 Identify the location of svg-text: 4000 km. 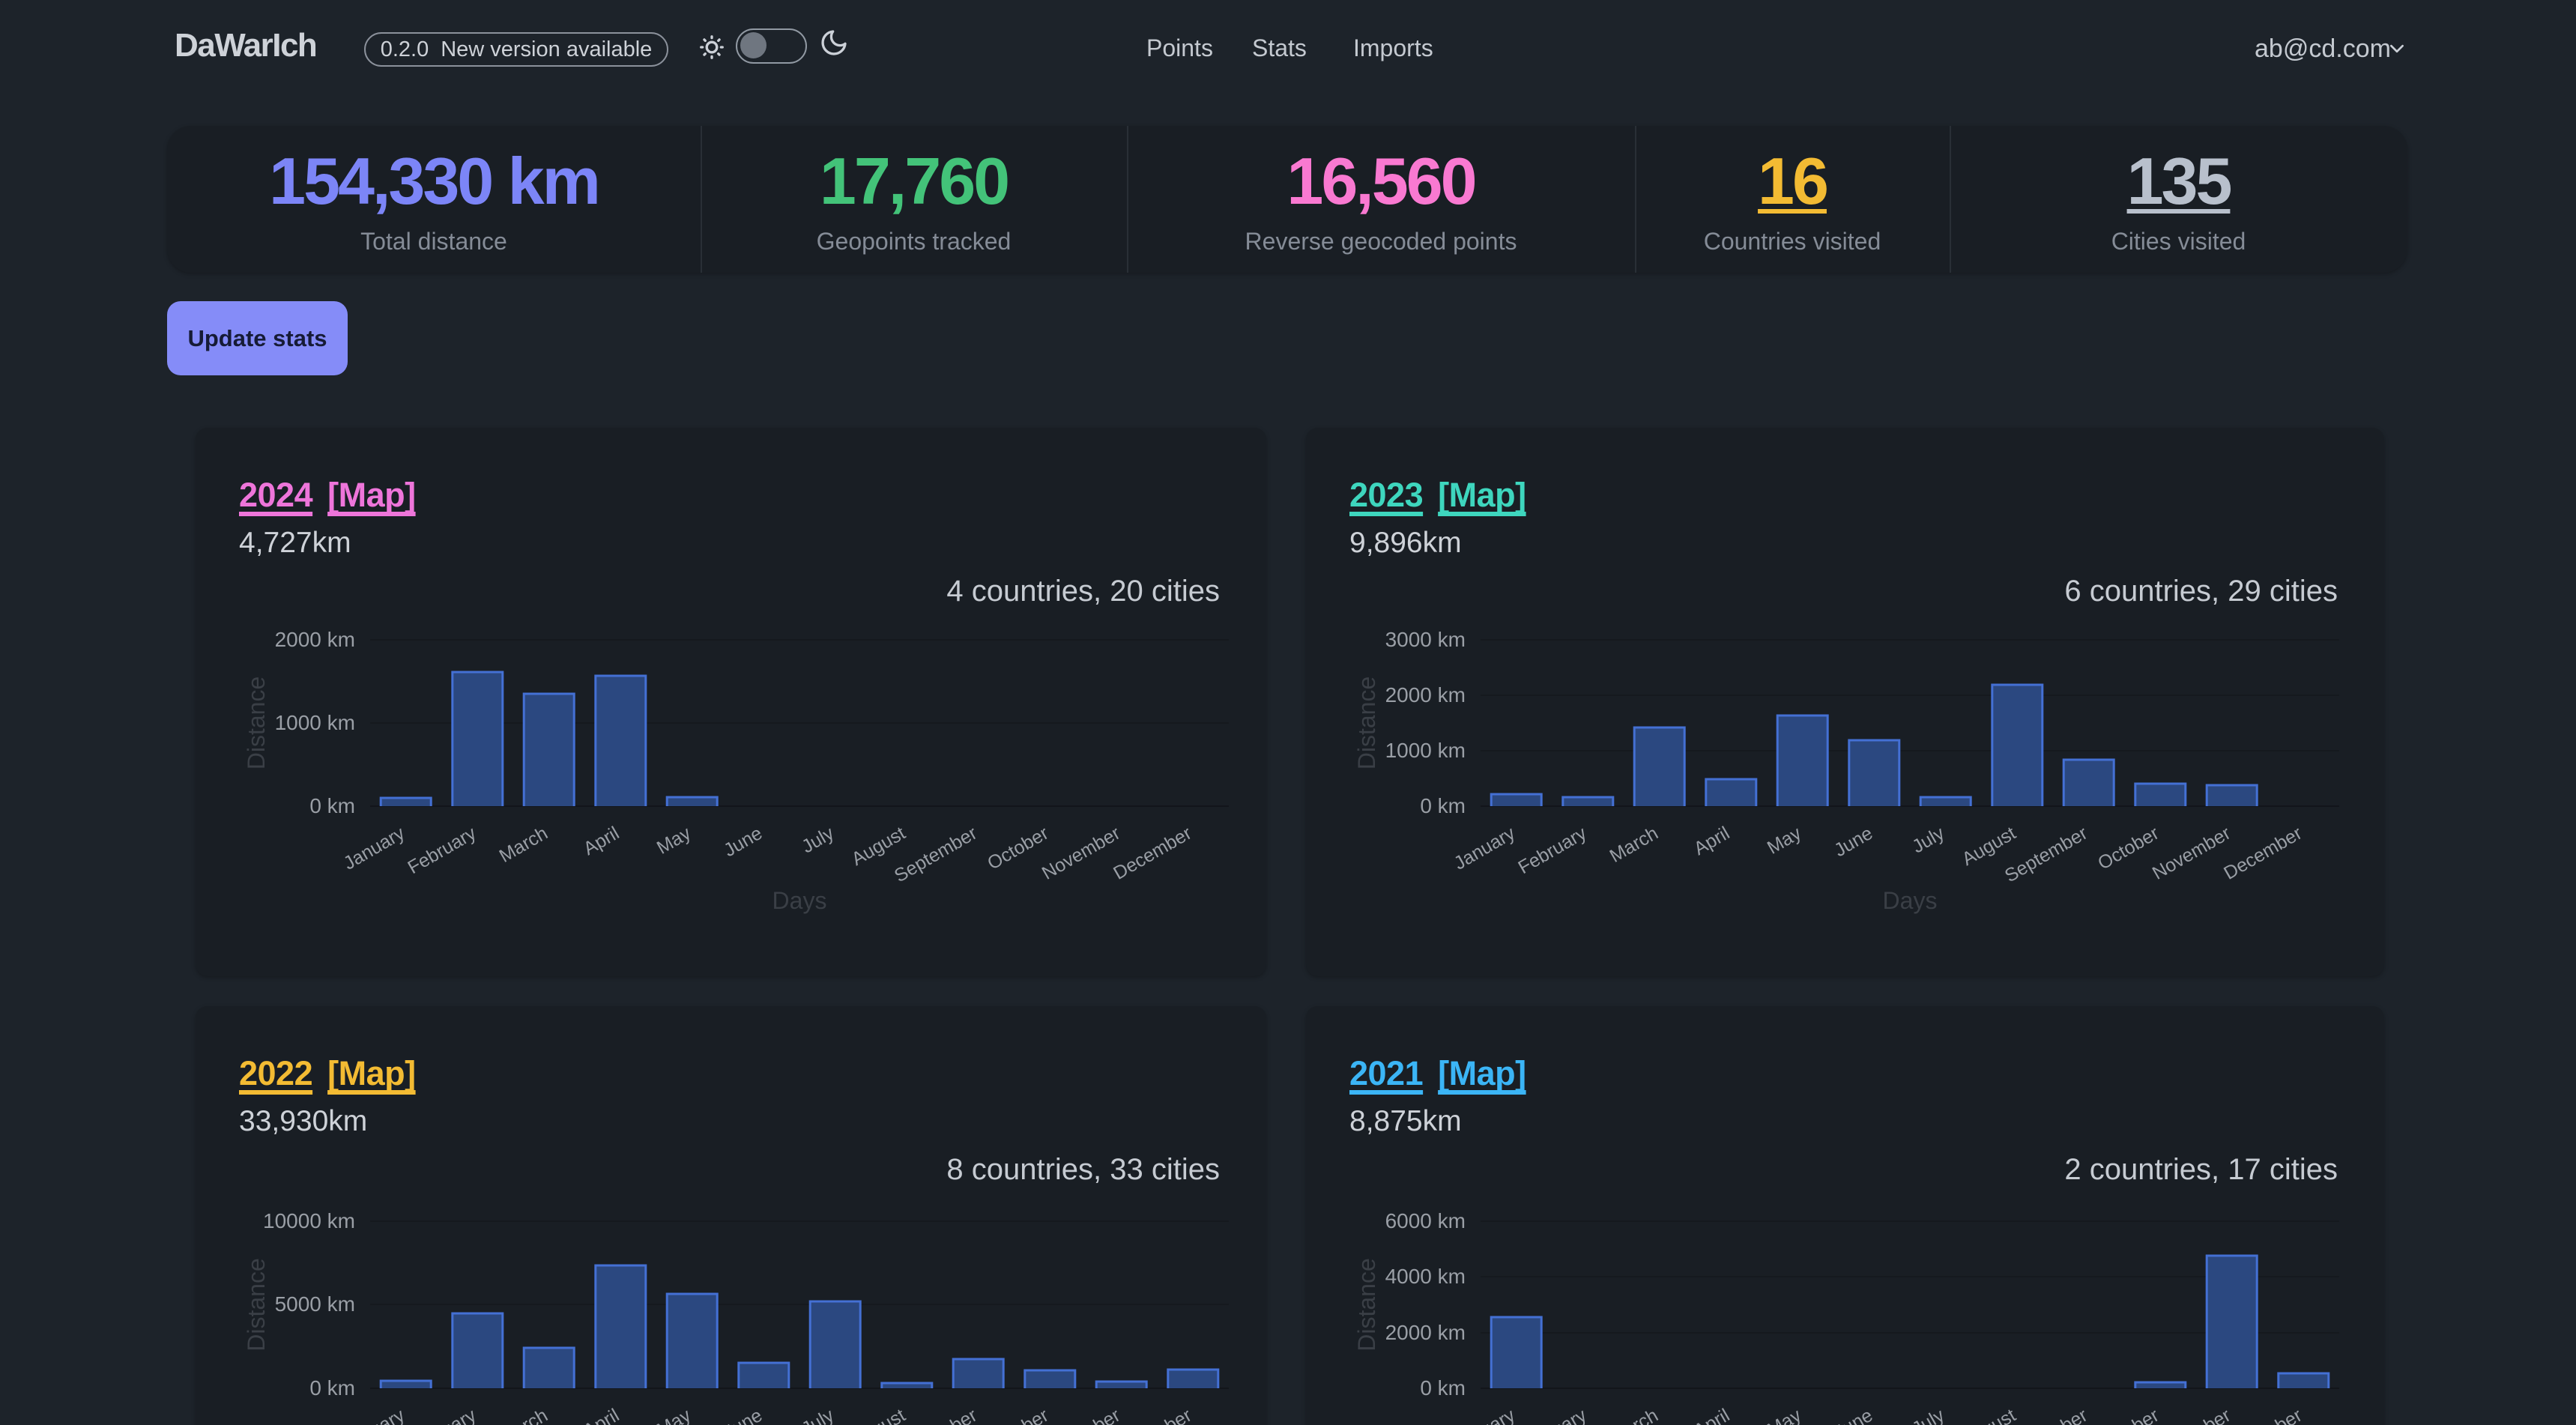
(1425, 1276).